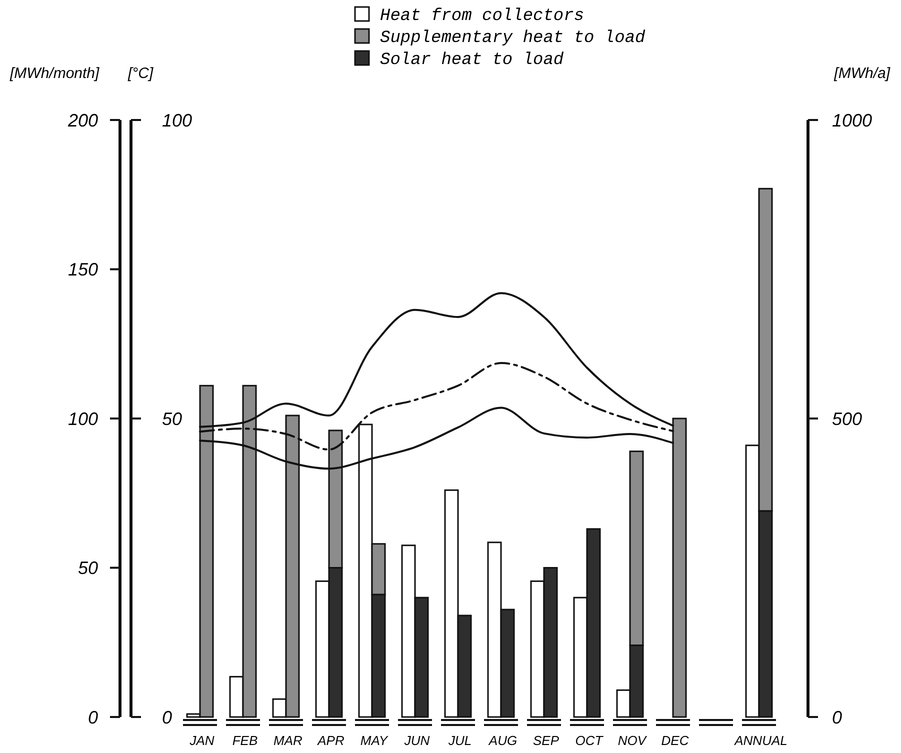 The image size is (901, 753). I want to click on y3-tick-label: 0, so click(837, 717).